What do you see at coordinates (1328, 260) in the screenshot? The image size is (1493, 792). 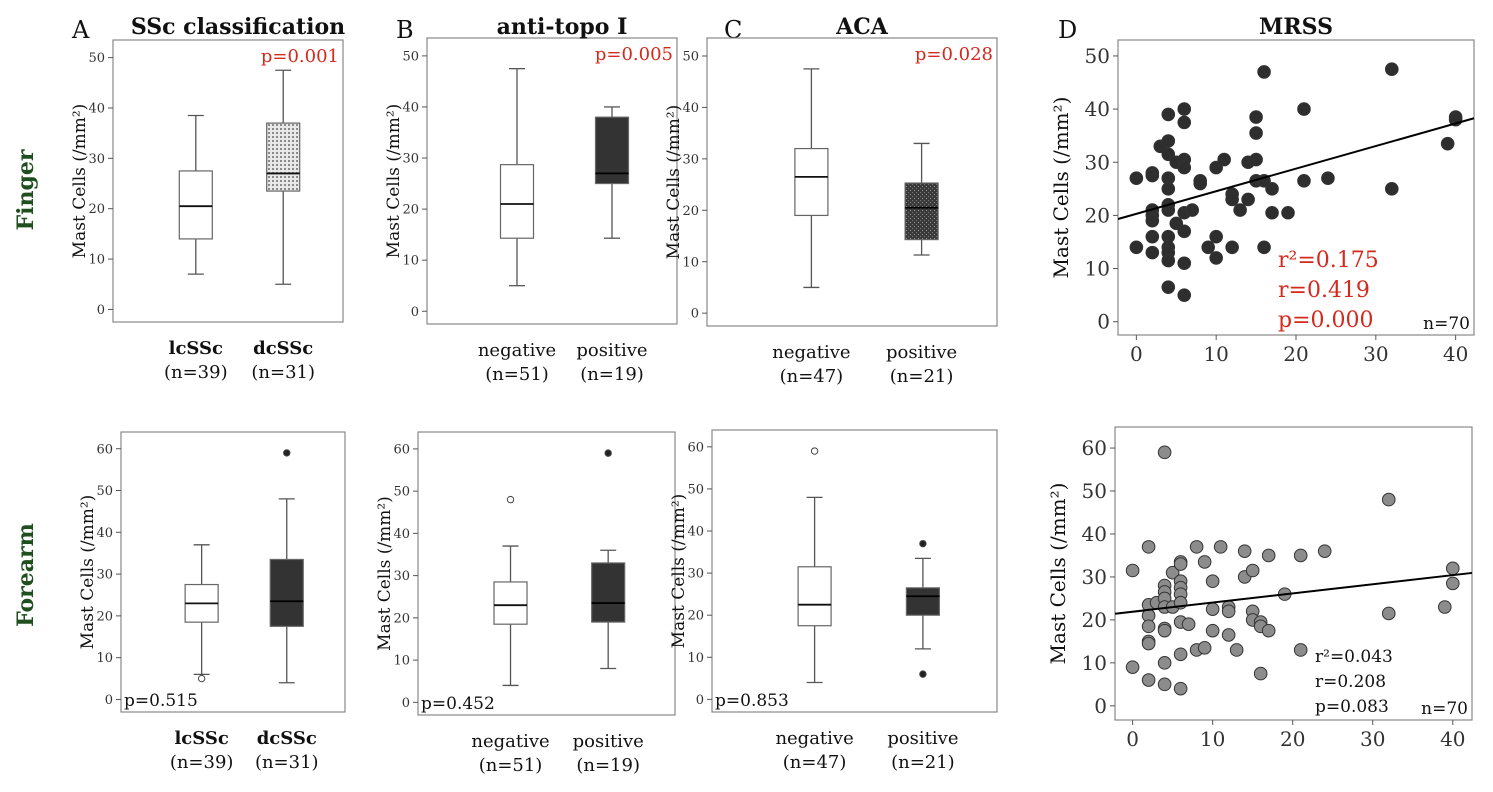 I see `stat-label: r²=0.175` at bounding box center [1328, 260].